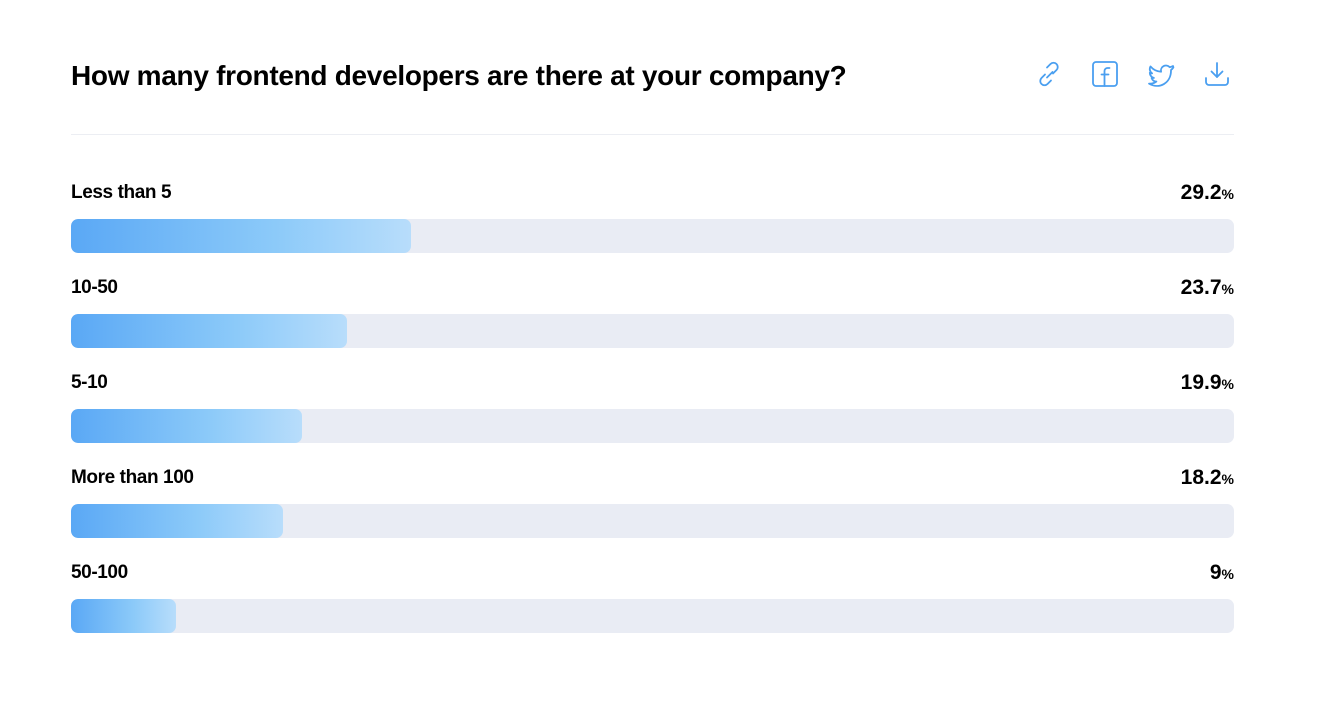  What do you see at coordinates (1201, 382) in the screenshot?
I see `bar-value-number: 19.9` at bounding box center [1201, 382].